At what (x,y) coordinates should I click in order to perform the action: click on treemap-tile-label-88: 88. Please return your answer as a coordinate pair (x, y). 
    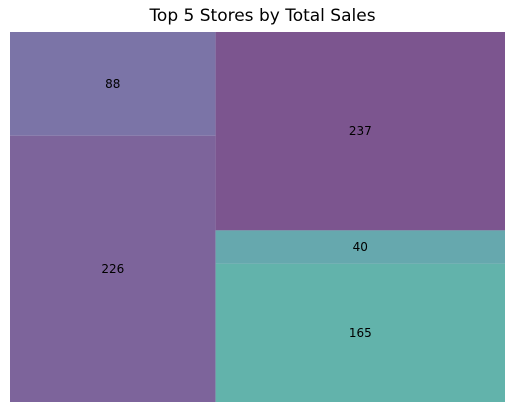
    Looking at the image, I should click on (112, 84).